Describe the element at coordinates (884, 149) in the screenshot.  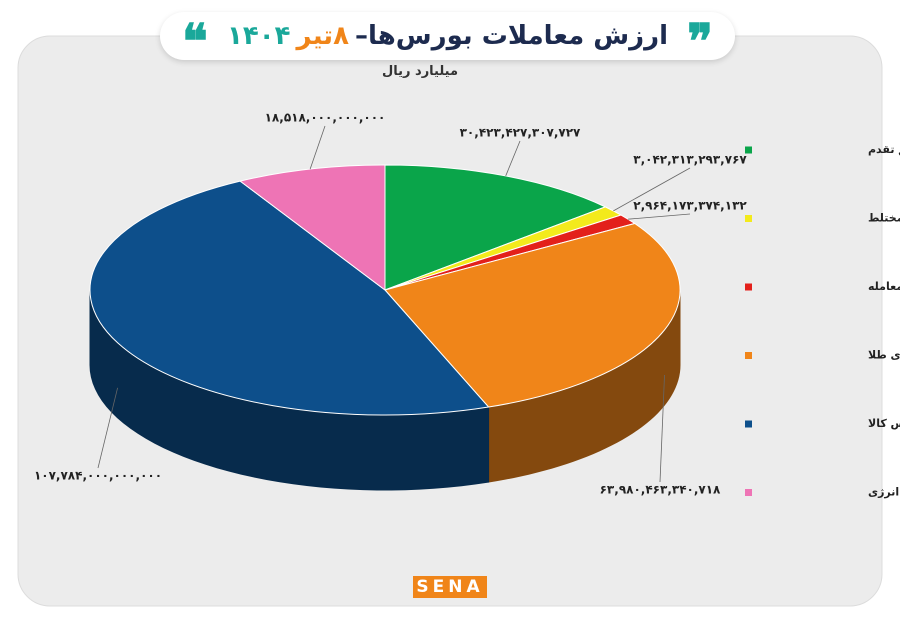
I see `legend-label: سهام و حق تقدم` at that location.